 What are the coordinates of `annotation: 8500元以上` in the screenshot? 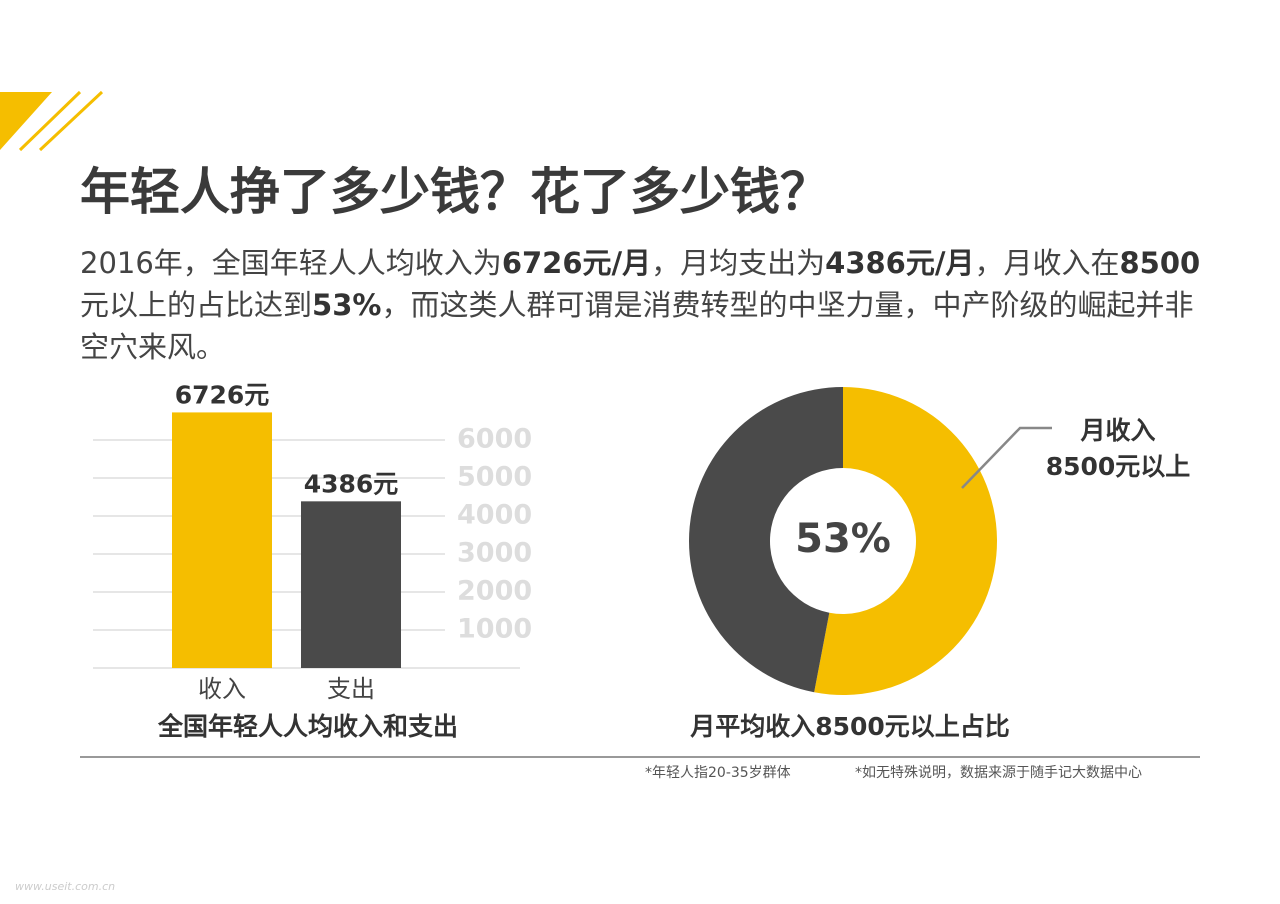 It's located at (1118, 466).